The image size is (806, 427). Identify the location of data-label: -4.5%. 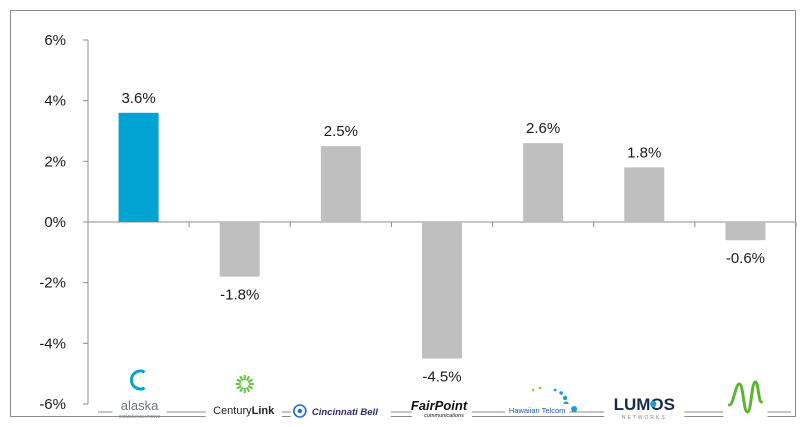
(441, 377).